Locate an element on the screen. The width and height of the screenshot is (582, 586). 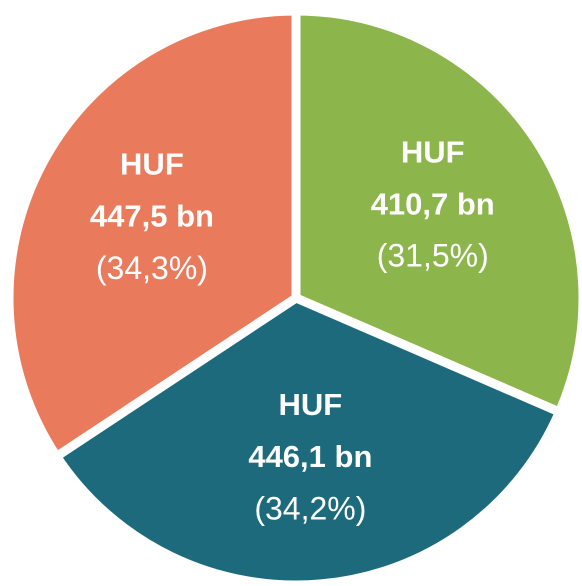
slice-percent: (34,3%) is located at coordinates (152, 268).